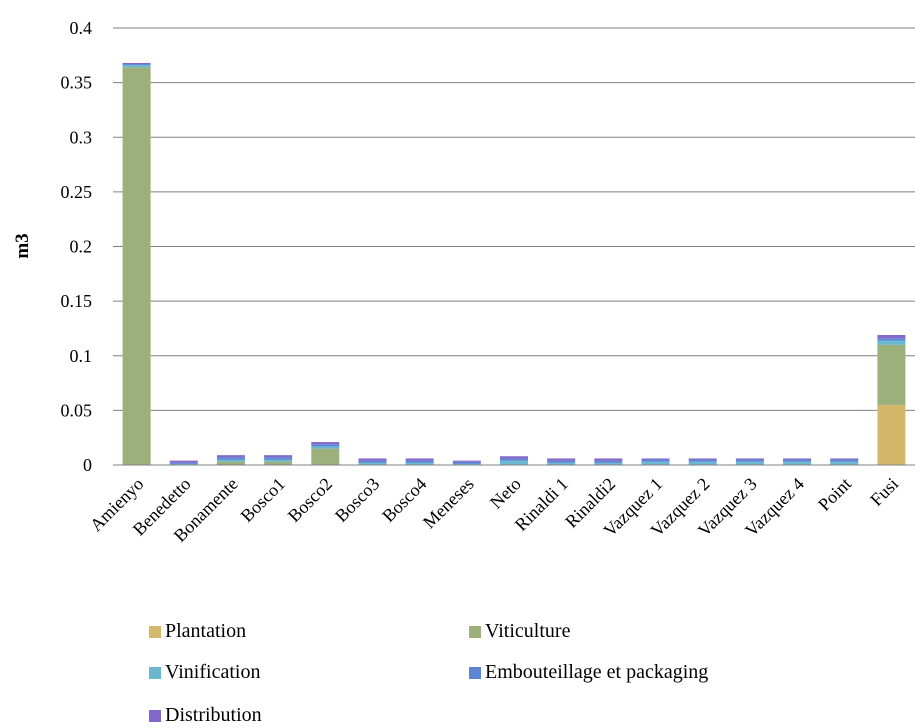  I want to click on y-tick-label: 0.15, so click(77, 301).